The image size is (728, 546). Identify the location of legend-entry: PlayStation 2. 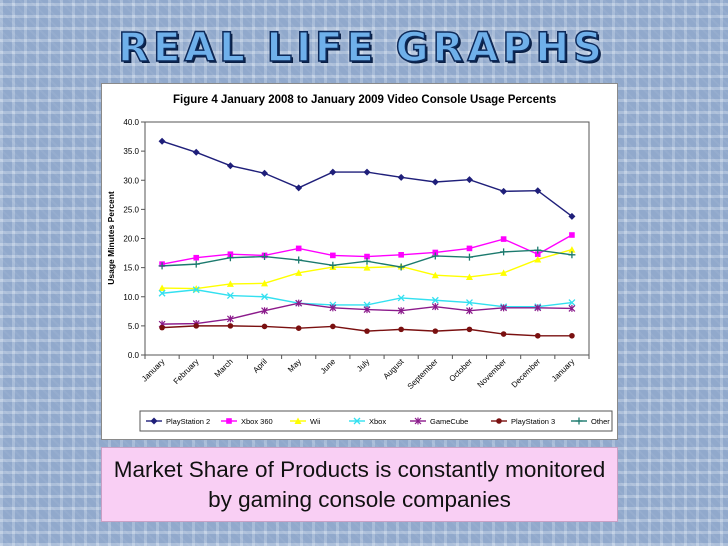
(178, 421).